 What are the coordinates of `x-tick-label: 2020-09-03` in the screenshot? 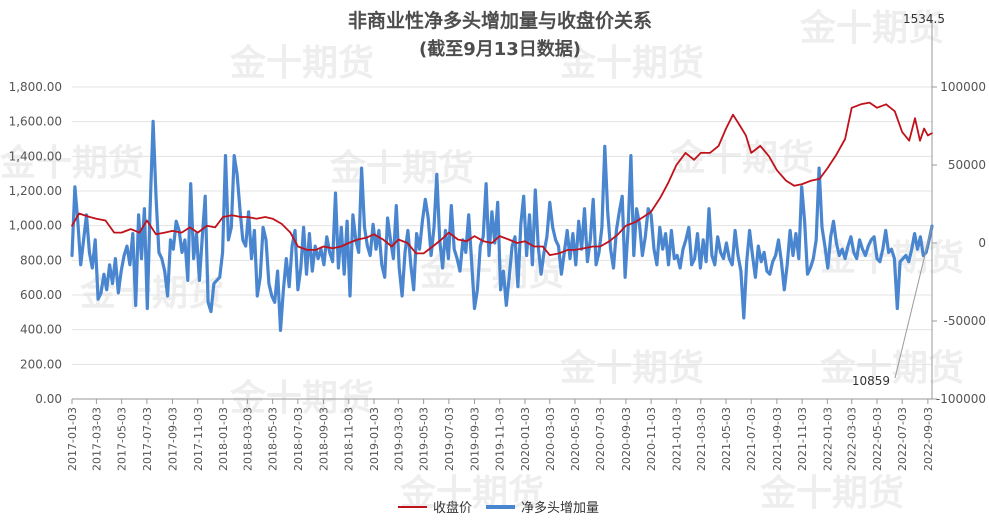 It's located at (626, 439).